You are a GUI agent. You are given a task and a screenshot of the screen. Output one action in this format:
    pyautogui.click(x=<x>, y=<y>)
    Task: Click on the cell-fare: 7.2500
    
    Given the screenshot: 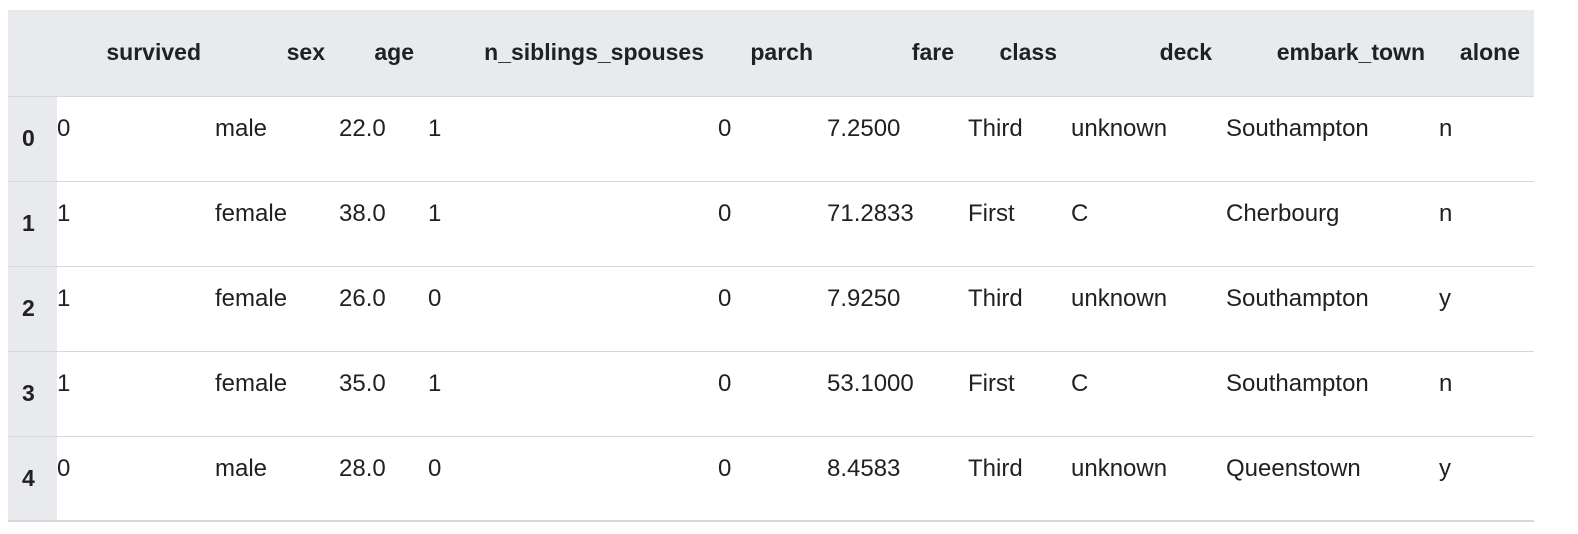 What is the action you would take?
    pyautogui.click(x=864, y=128)
    